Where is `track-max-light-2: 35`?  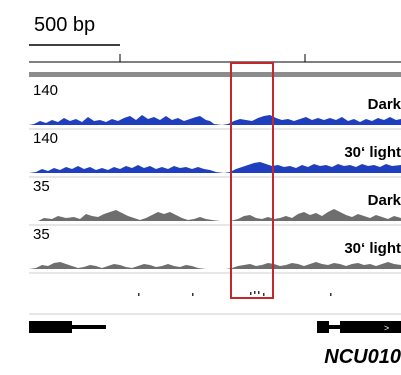
track-max-light-2: 35 is located at coordinates (41, 234).